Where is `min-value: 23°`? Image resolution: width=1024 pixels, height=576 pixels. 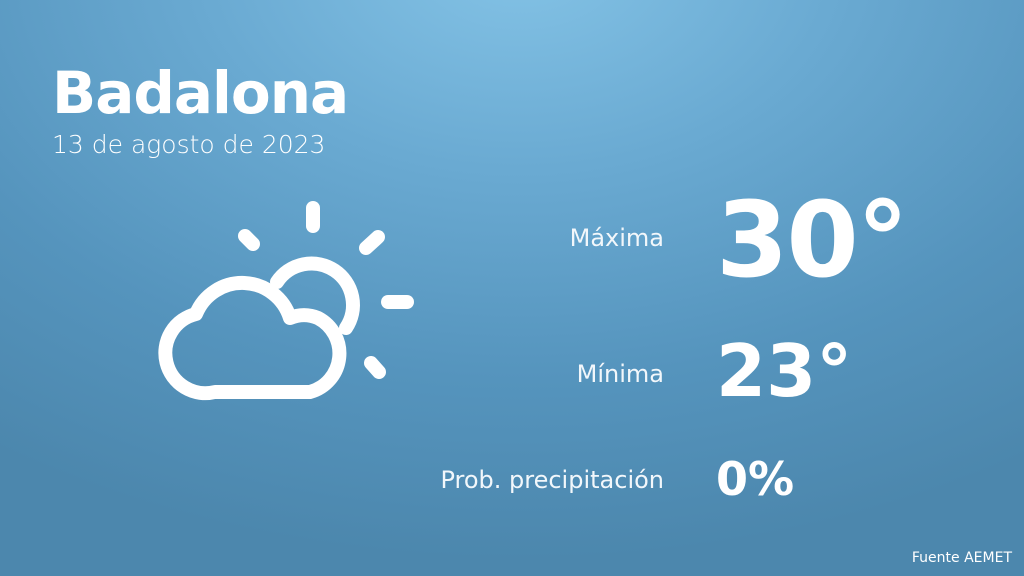
min-value: 23° is located at coordinates (784, 371).